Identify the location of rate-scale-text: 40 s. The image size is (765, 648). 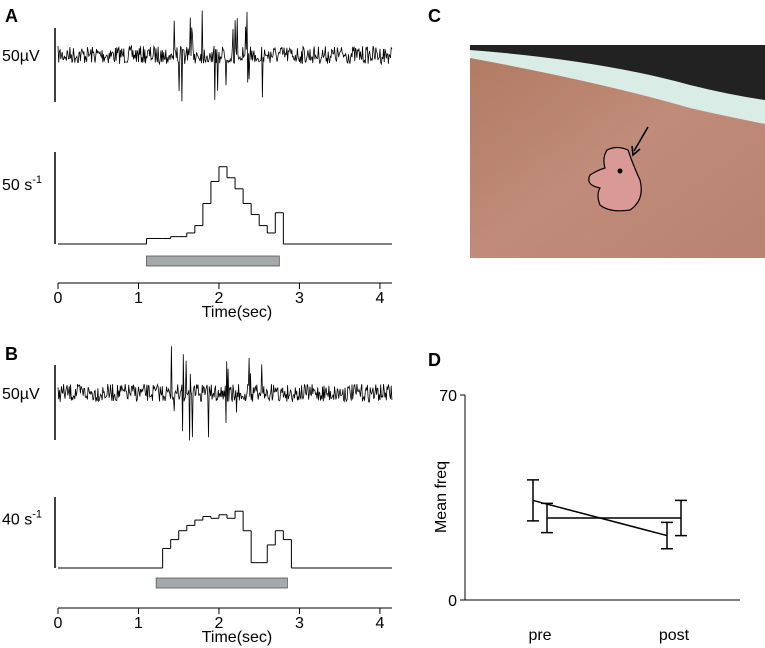
(17, 520).